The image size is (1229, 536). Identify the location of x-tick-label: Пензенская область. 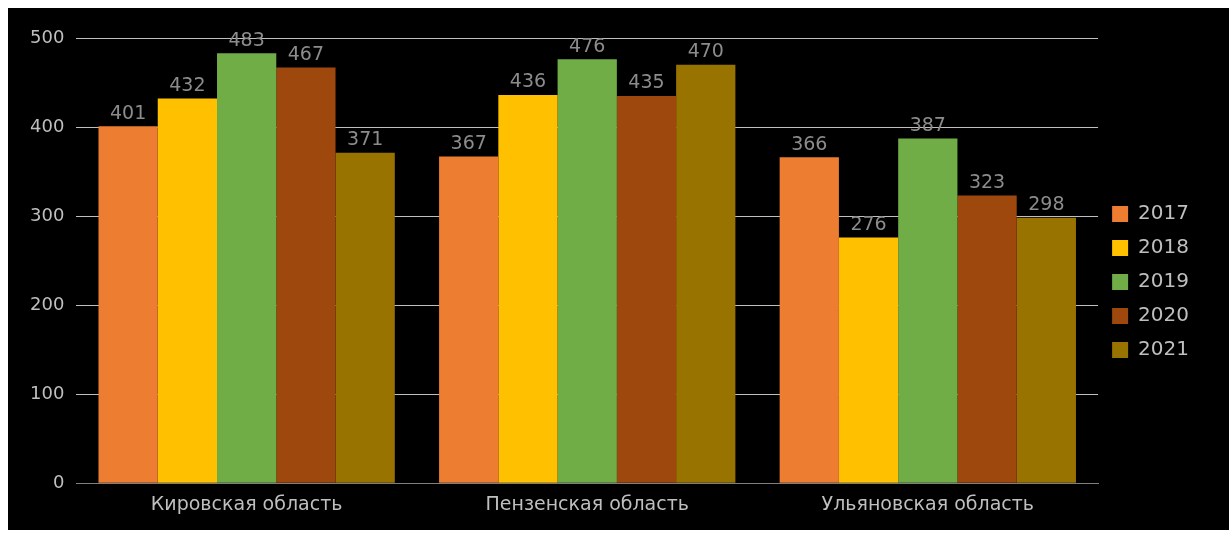
(587, 502).